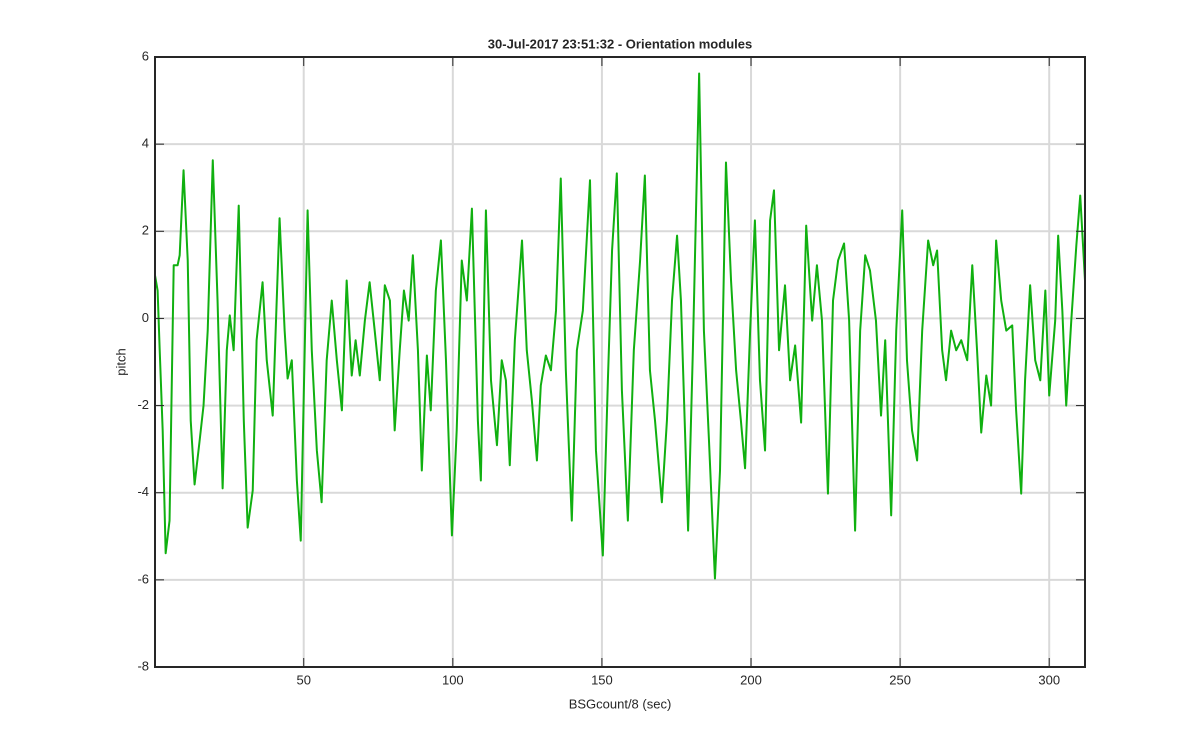 The height and width of the screenshot is (750, 1200). What do you see at coordinates (453, 679) in the screenshot?
I see `x-tick-label: 100` at bounding box center [453, 679].